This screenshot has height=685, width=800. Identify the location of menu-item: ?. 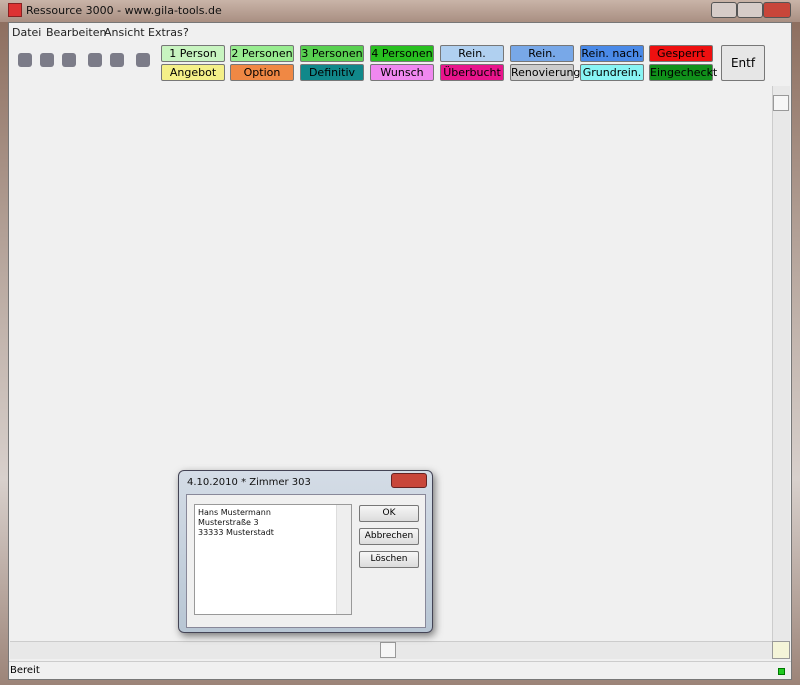
(186, 32).